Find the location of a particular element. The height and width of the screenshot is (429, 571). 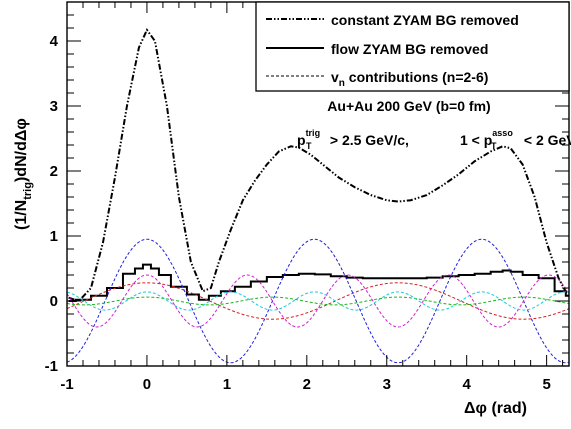

annotation-sub-t1: T is located at coordinates (309, 146).